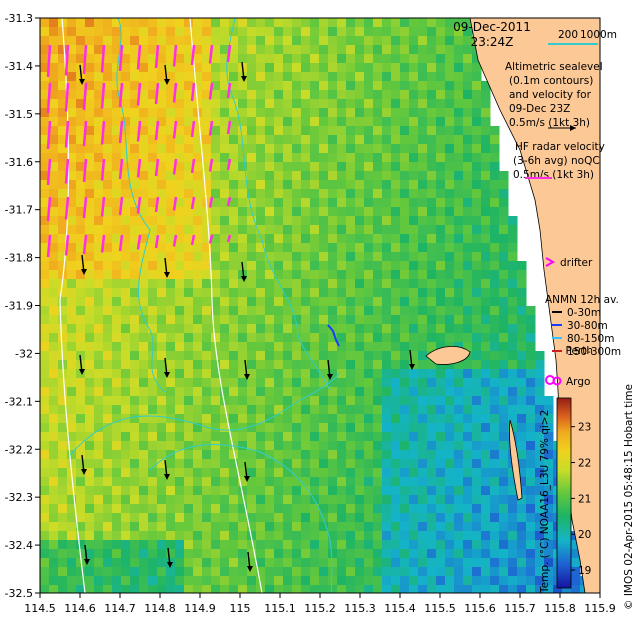  What do you see at coordinates (280, 608) in the screenshot?
I see `x-tick-label: 115.1` at bounding box center [280, 608].